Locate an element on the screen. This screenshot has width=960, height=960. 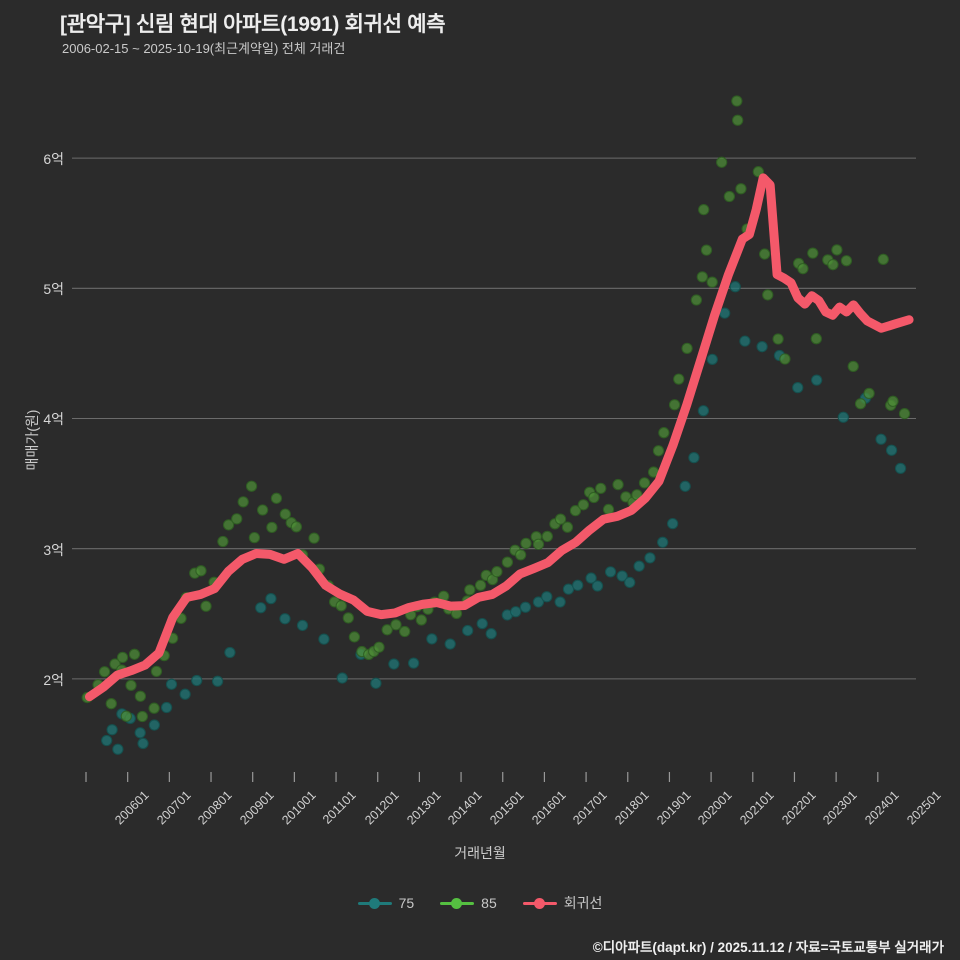
legend-marker-75-icon is located at coordinates (374, 903).